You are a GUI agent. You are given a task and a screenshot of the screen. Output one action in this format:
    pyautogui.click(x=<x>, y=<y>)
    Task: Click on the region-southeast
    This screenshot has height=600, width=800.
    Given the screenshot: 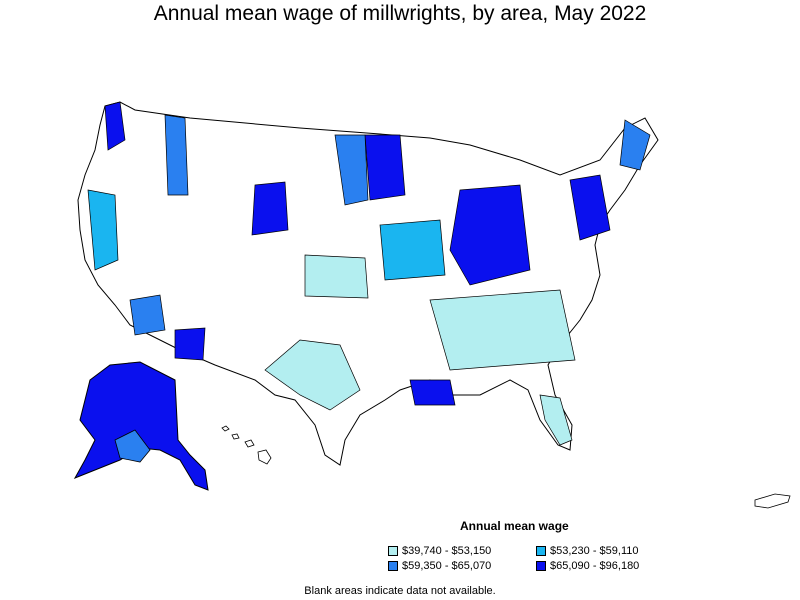 What is the action you would take?
    pyautogui.click(x=502, y=330)
    